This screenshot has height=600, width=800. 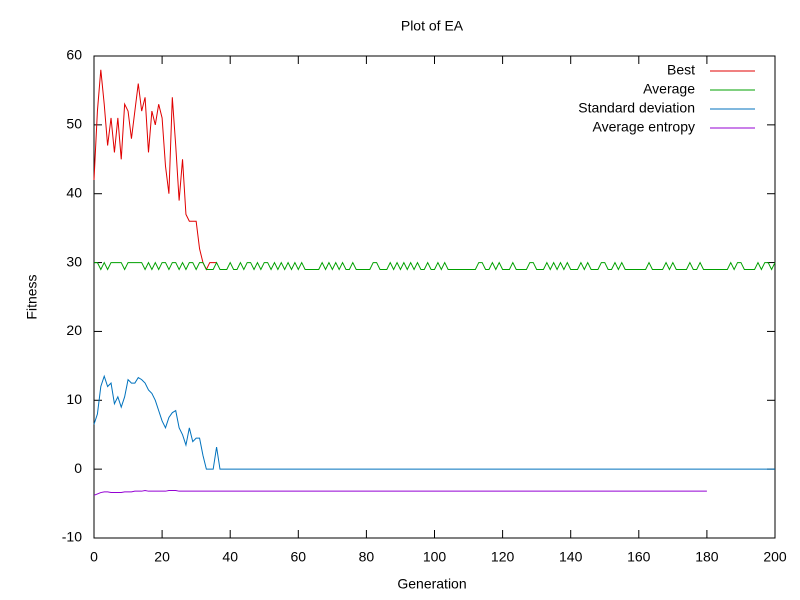 I want to click on y-tick-label: 40, so click(x=74, y=192).